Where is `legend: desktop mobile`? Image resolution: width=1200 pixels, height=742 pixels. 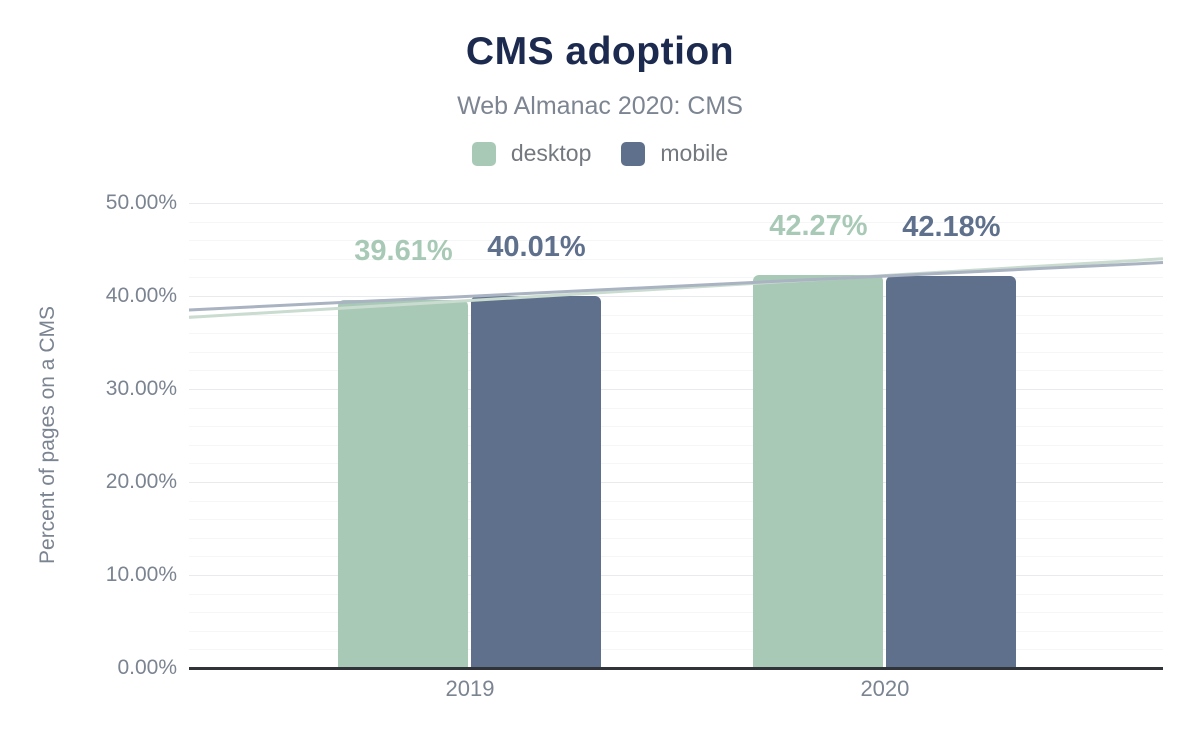 legend: desktop mobile is located at coordinates (600, 153).